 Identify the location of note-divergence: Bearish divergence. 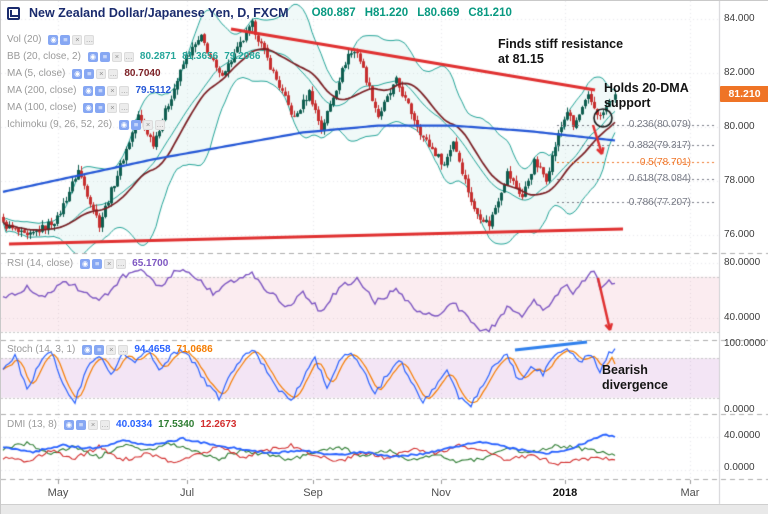
(635, 378).